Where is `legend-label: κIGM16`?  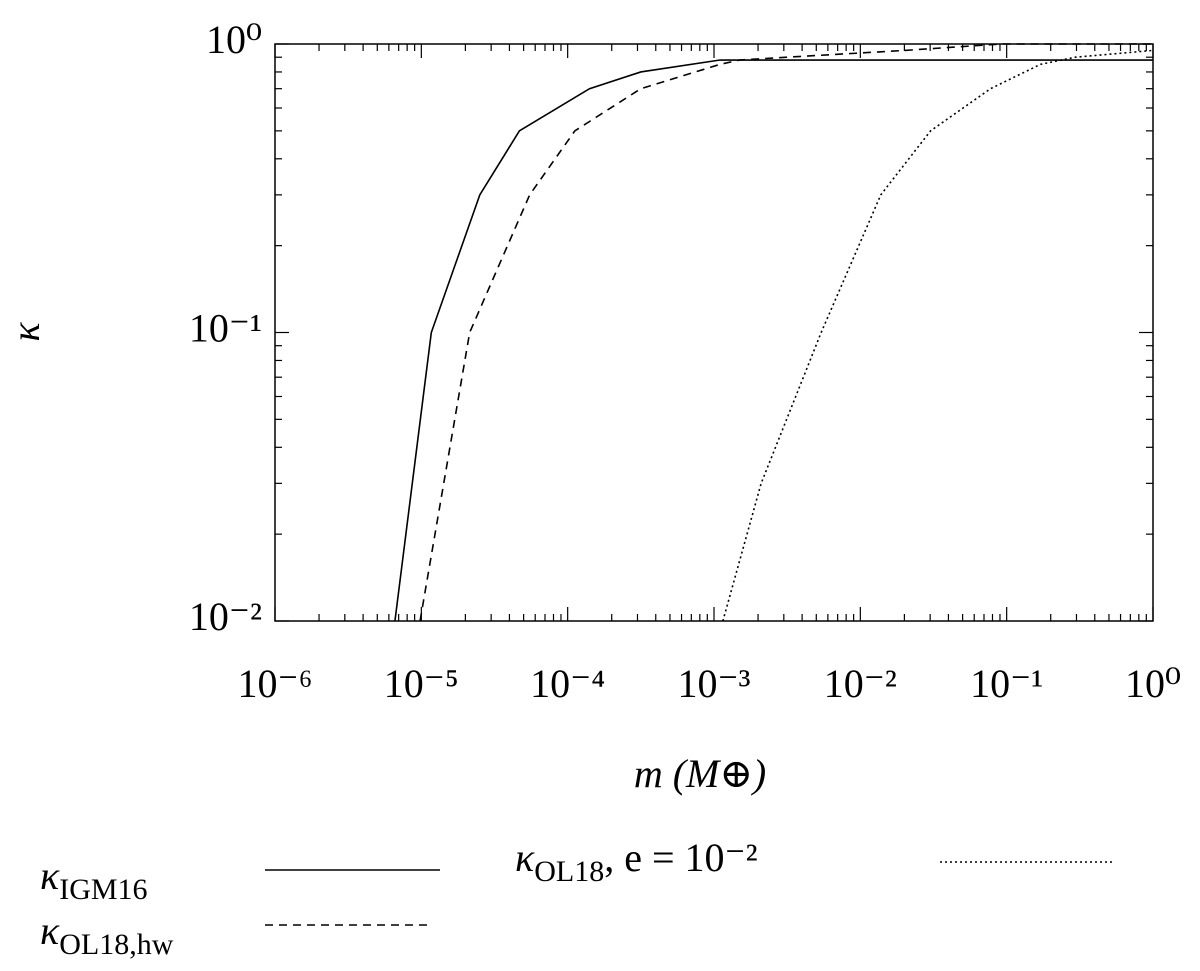
legend-label: κIGM16 is located at coordinates (94, 879).